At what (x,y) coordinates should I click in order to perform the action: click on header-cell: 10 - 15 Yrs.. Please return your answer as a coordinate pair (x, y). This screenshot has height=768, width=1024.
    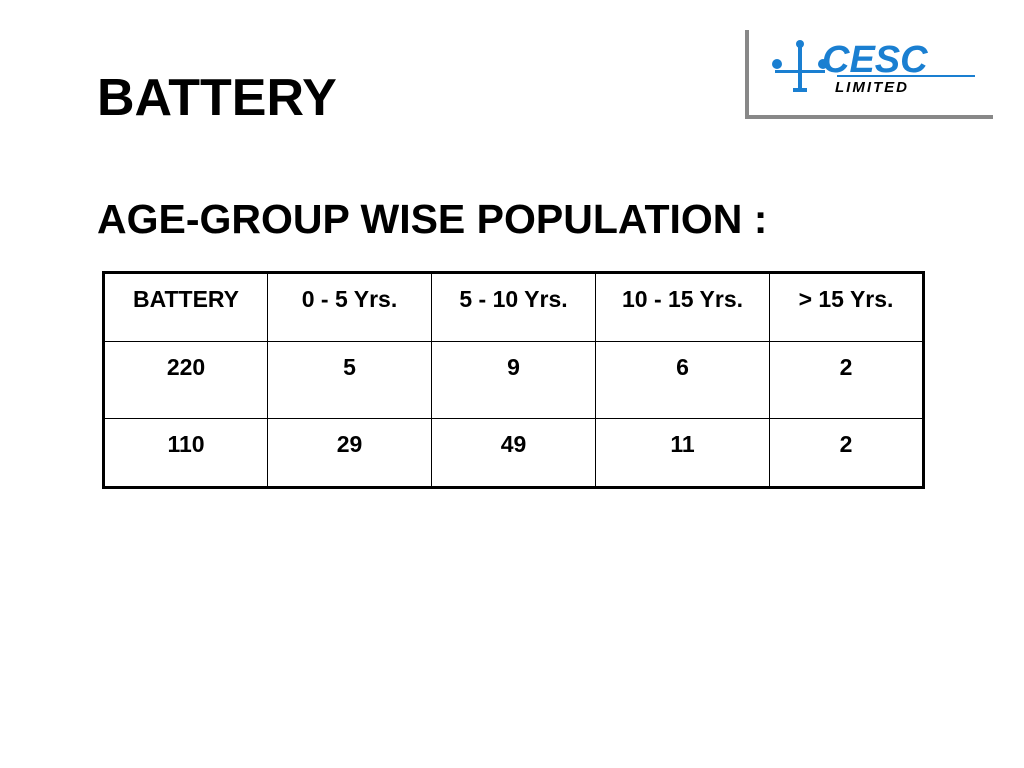
    Looking at the image, I should click on (682, 307).